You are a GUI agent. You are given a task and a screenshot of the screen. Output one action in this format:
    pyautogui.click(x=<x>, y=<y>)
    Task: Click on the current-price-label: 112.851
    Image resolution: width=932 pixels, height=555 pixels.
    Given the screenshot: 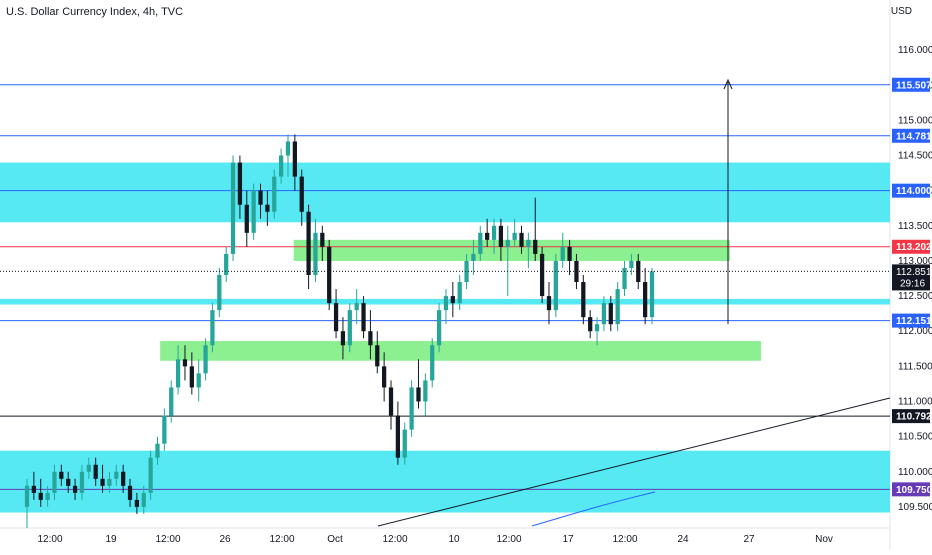 What is the action you would take?
    pyautogui.click(x=914, y=272)
    